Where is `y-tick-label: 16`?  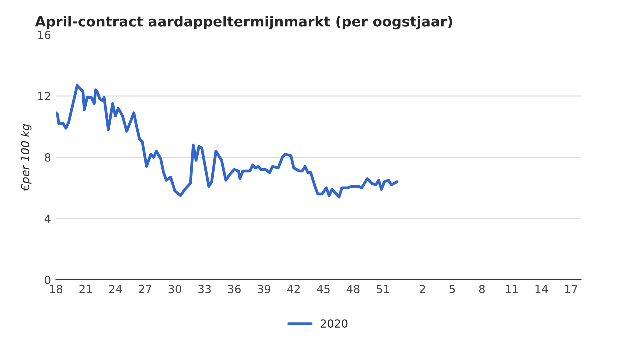
y-tick-label: 16 is located at coordinates (44, 35).